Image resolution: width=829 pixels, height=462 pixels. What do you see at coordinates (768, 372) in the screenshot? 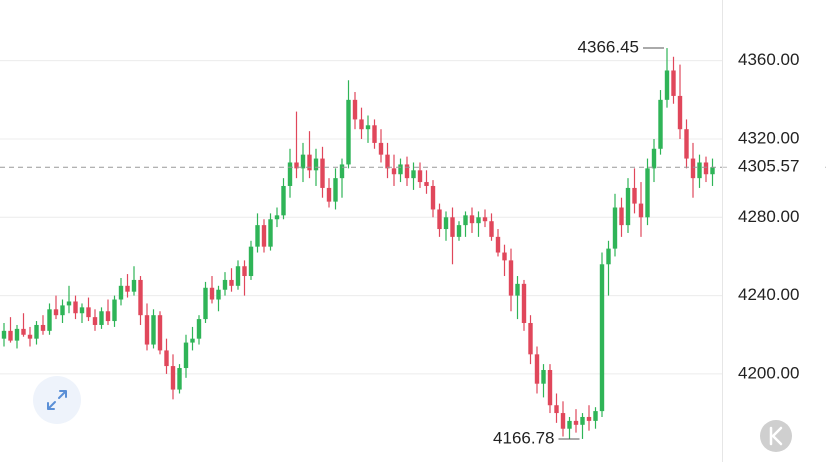
I see `y-tick-label: 4200.00` at bounding box center [768, 372].